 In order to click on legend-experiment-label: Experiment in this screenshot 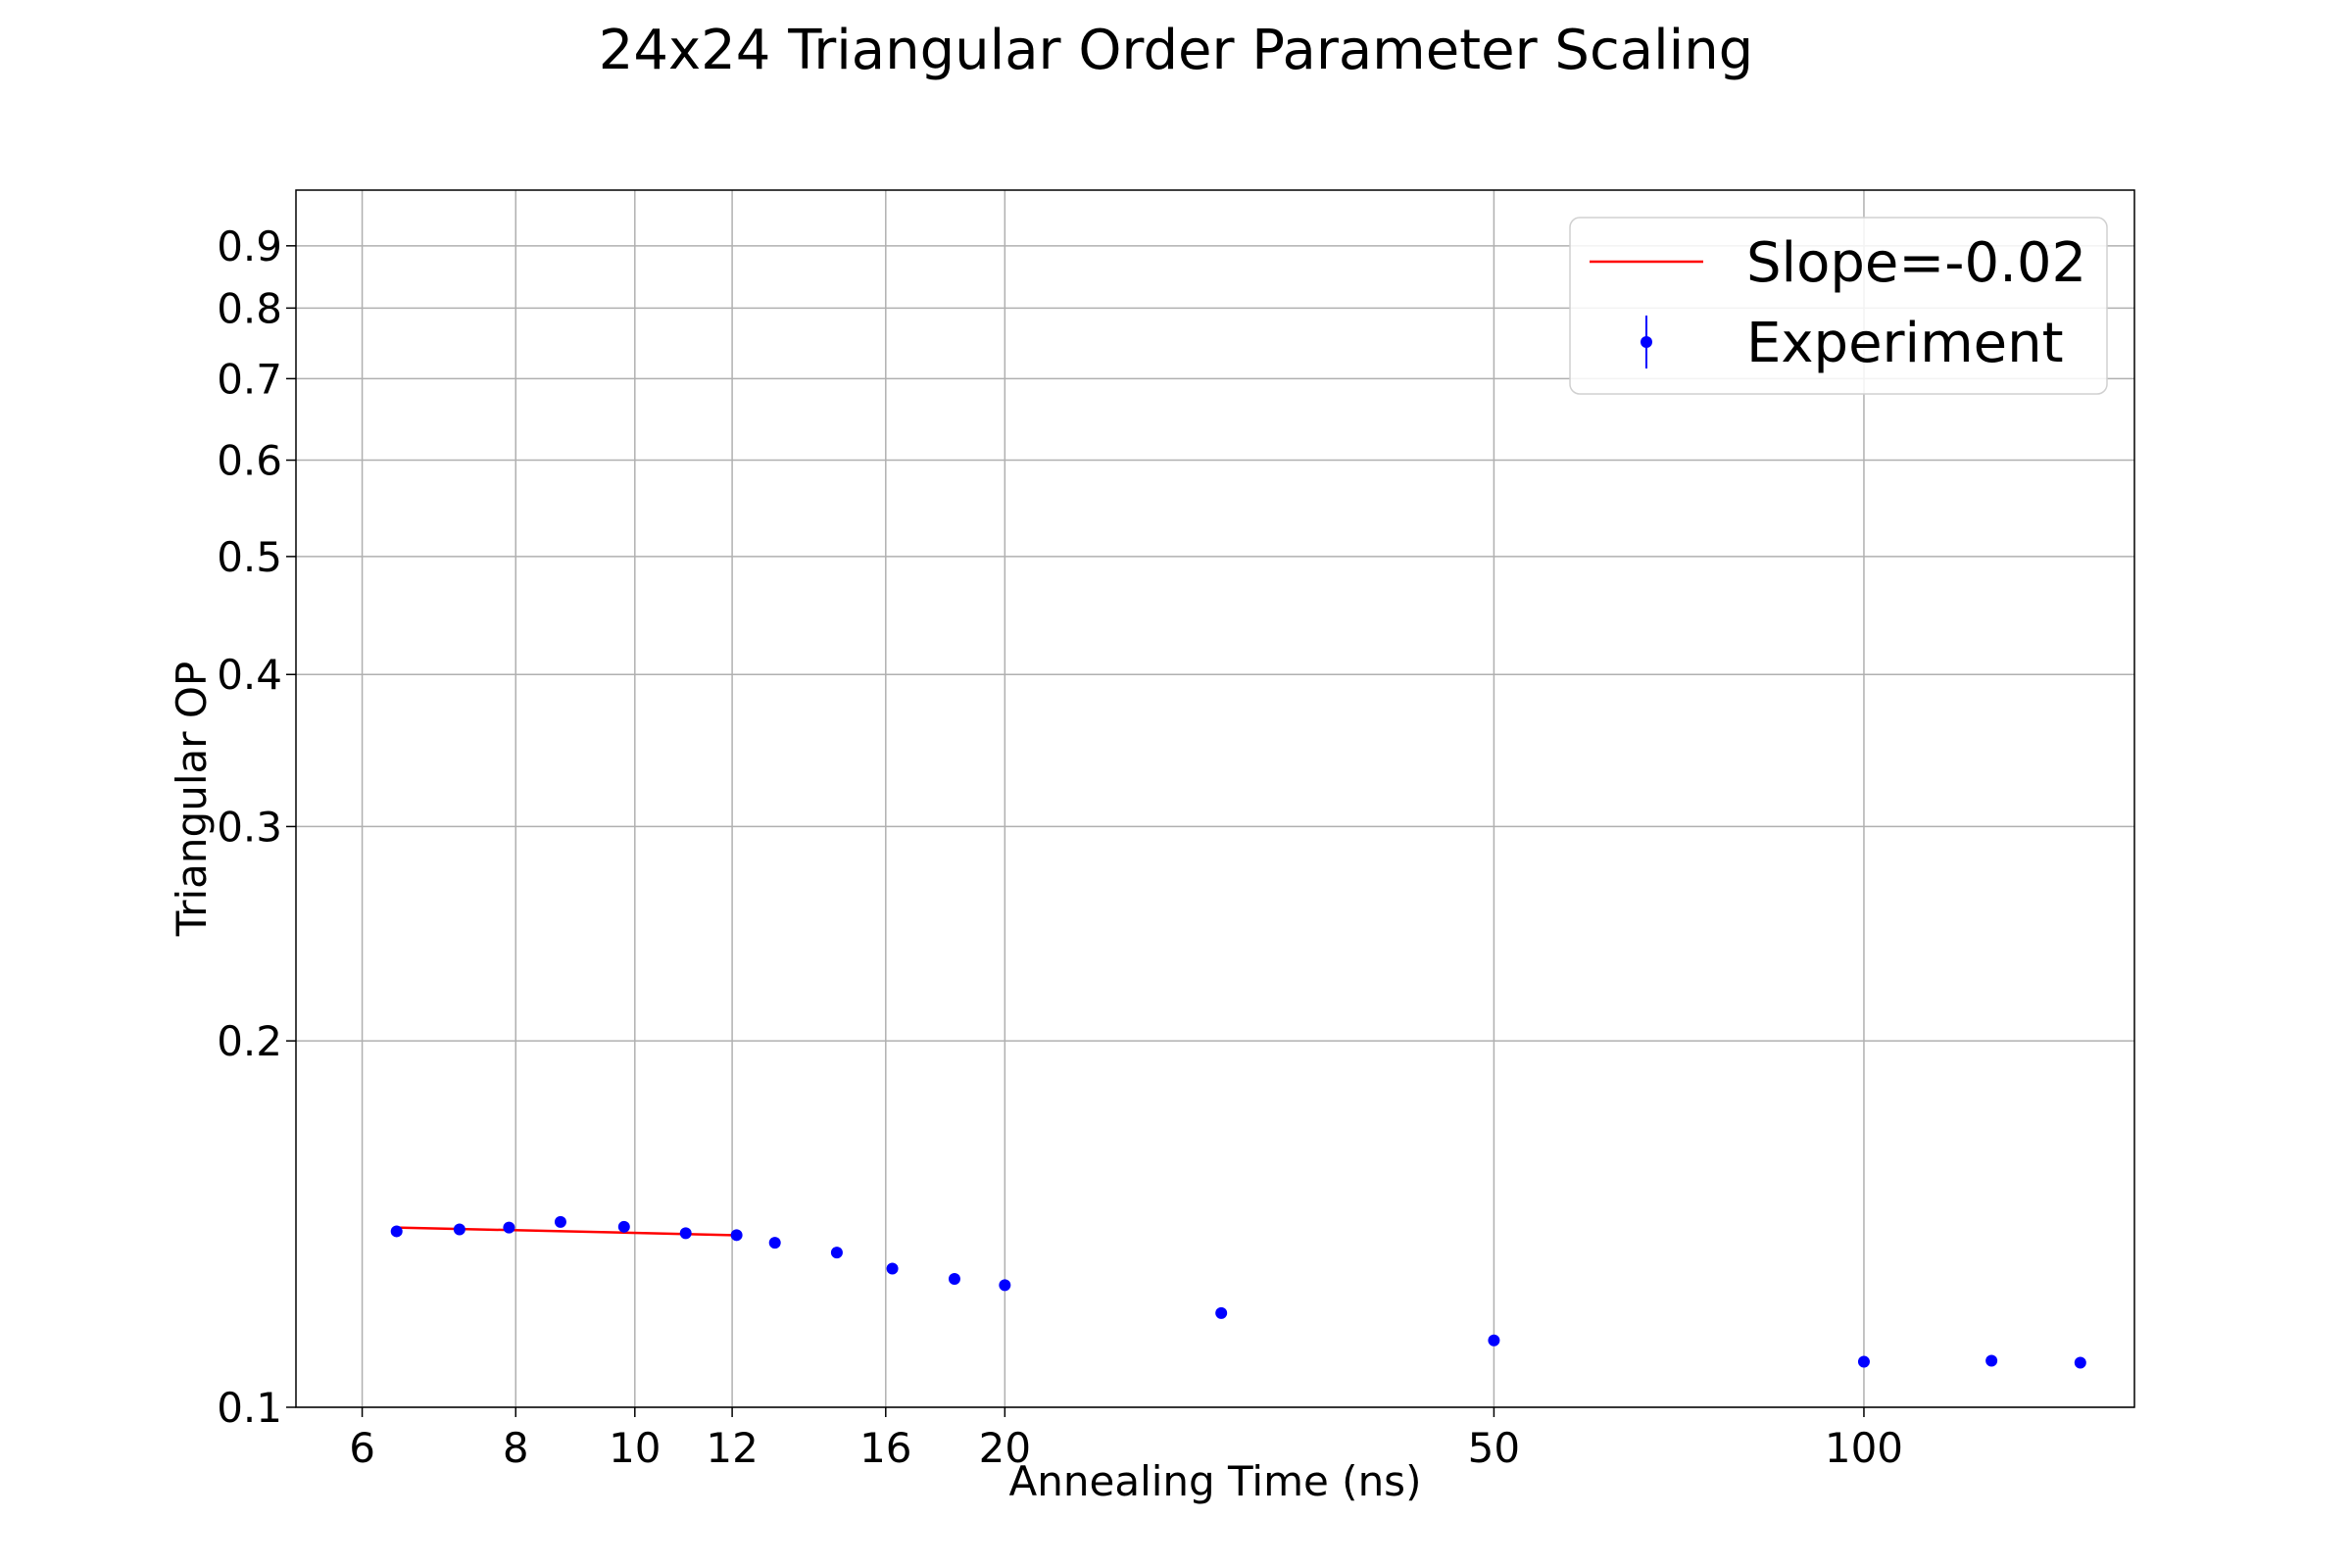, I will do `click(1905, 343)`.